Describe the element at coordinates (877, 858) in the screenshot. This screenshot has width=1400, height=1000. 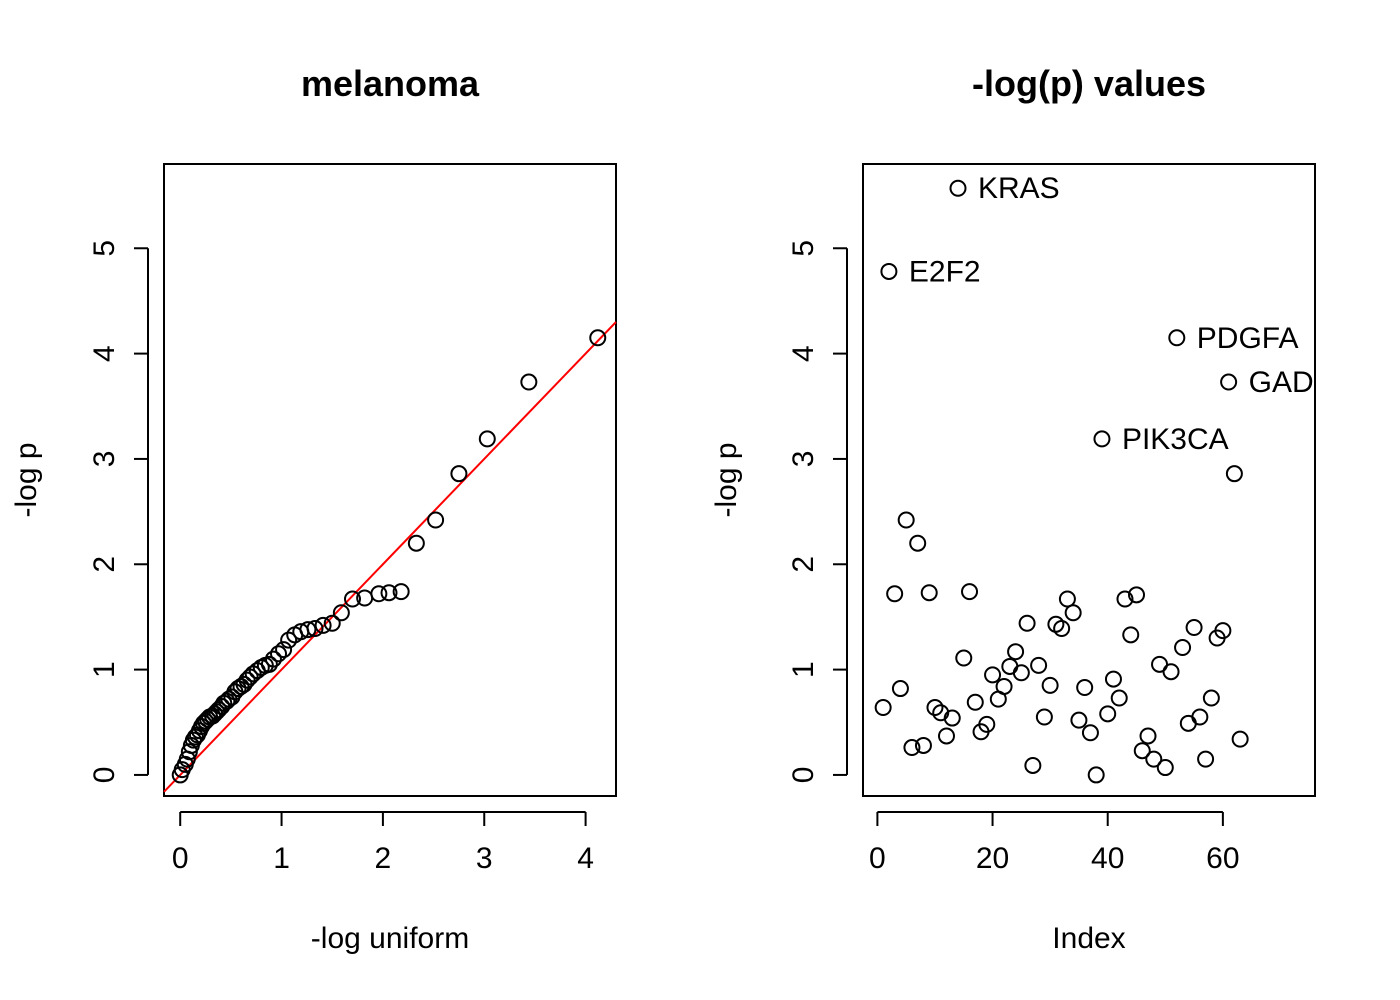
I see `index-x-tick-label: 0` at that location.